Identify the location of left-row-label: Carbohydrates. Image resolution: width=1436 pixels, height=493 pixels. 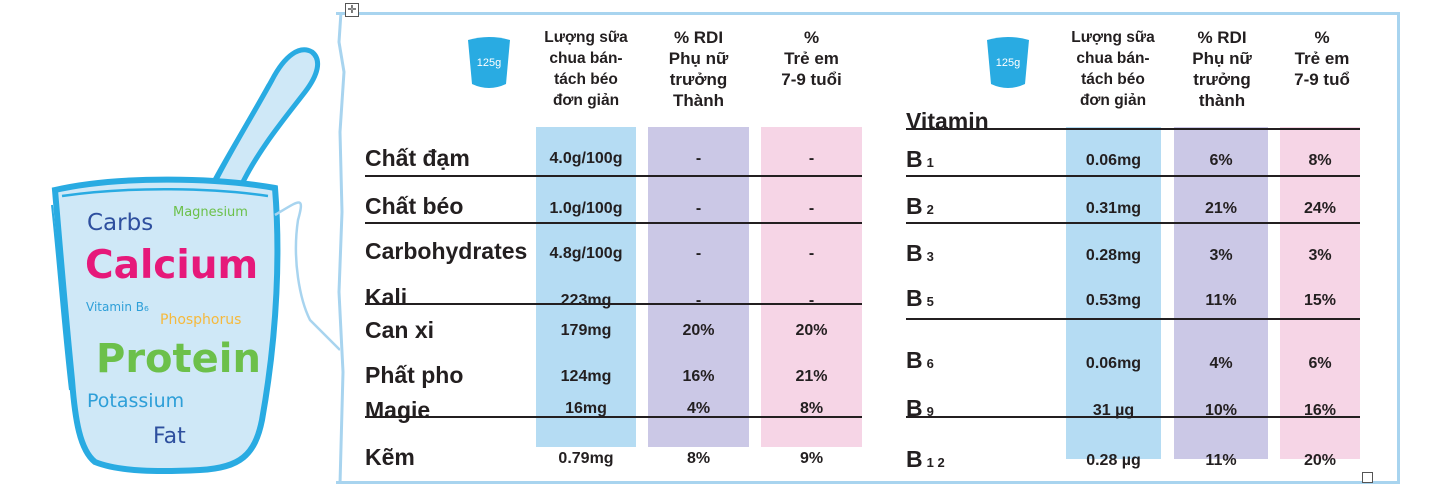
(446, 251).